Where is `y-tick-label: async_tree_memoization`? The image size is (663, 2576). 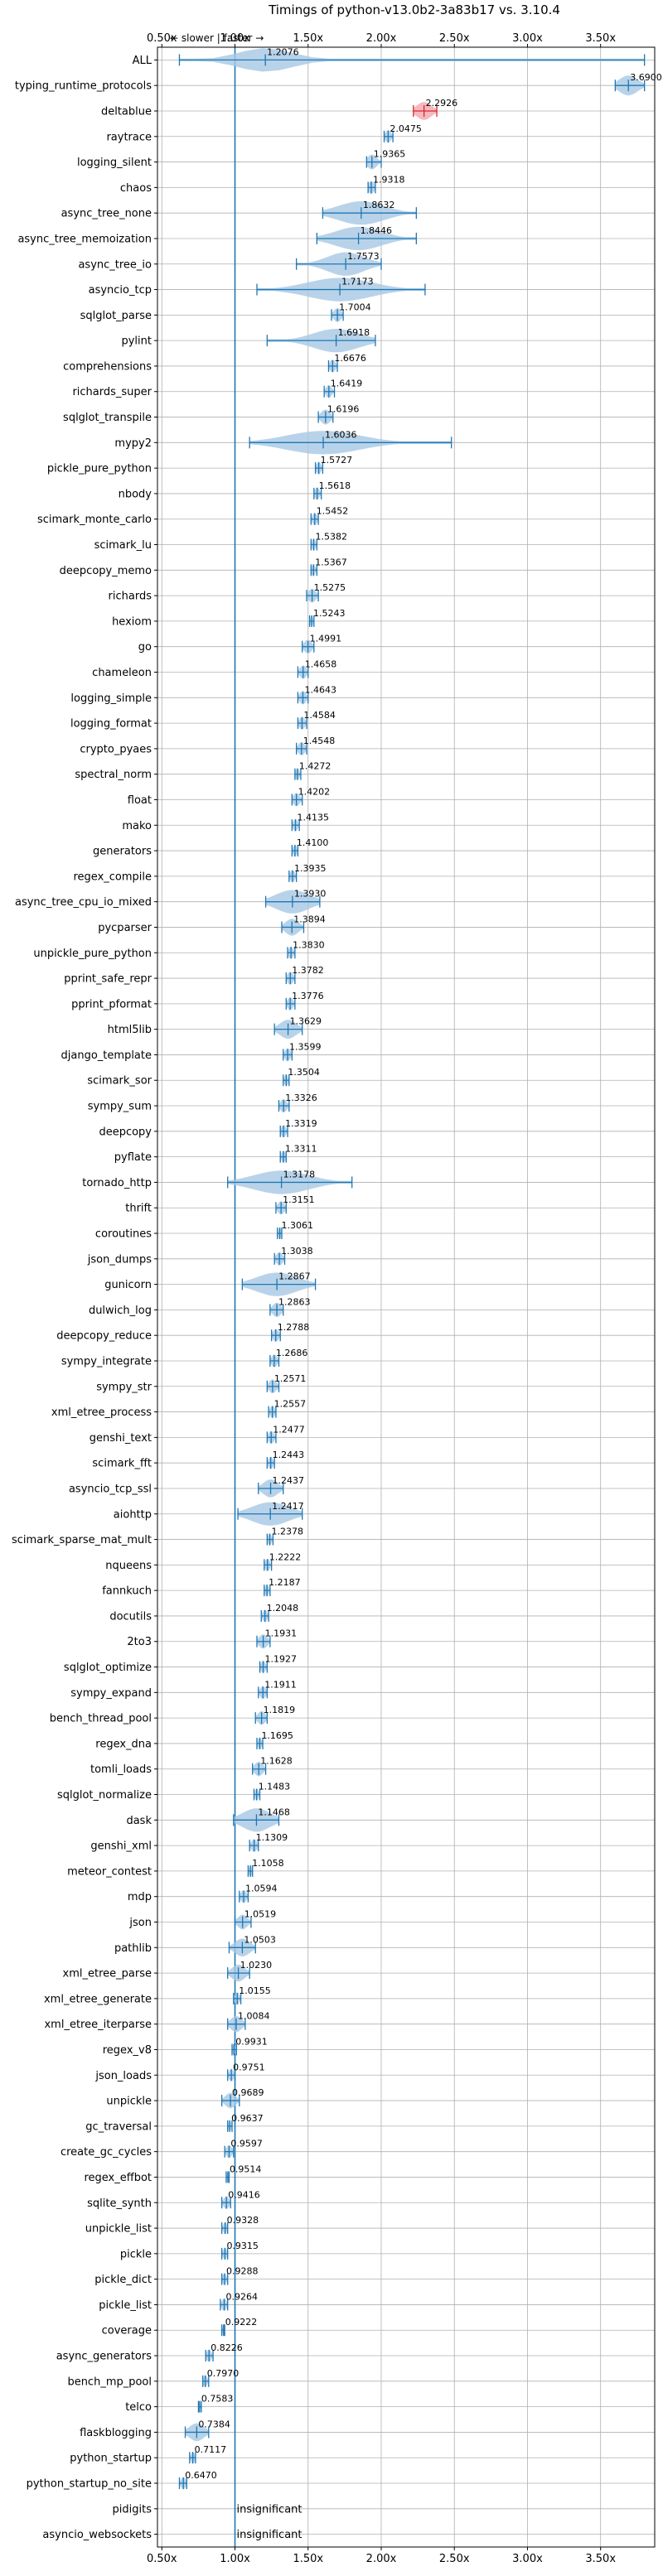 y-tick-label: async_tree_memoization is located at coordinates (84, 239).